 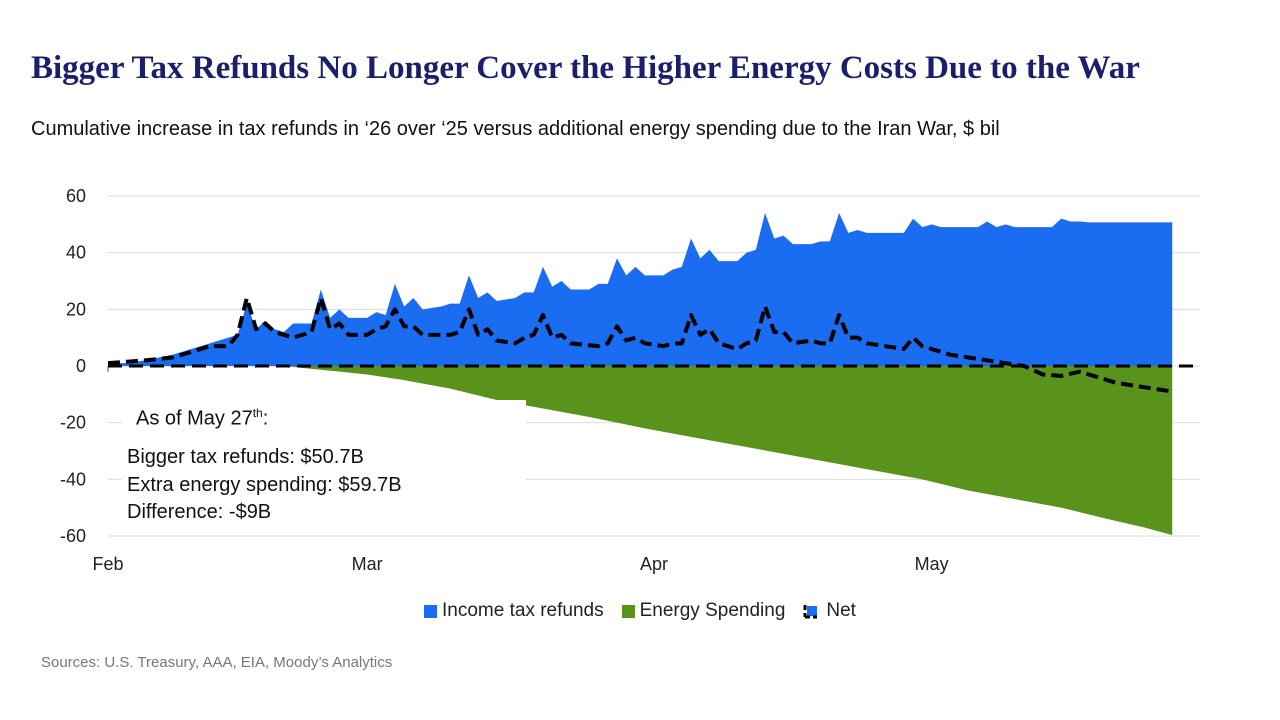 I want to click on legend-label-refunds: Income tax refunds, so click(x=523, y=610).